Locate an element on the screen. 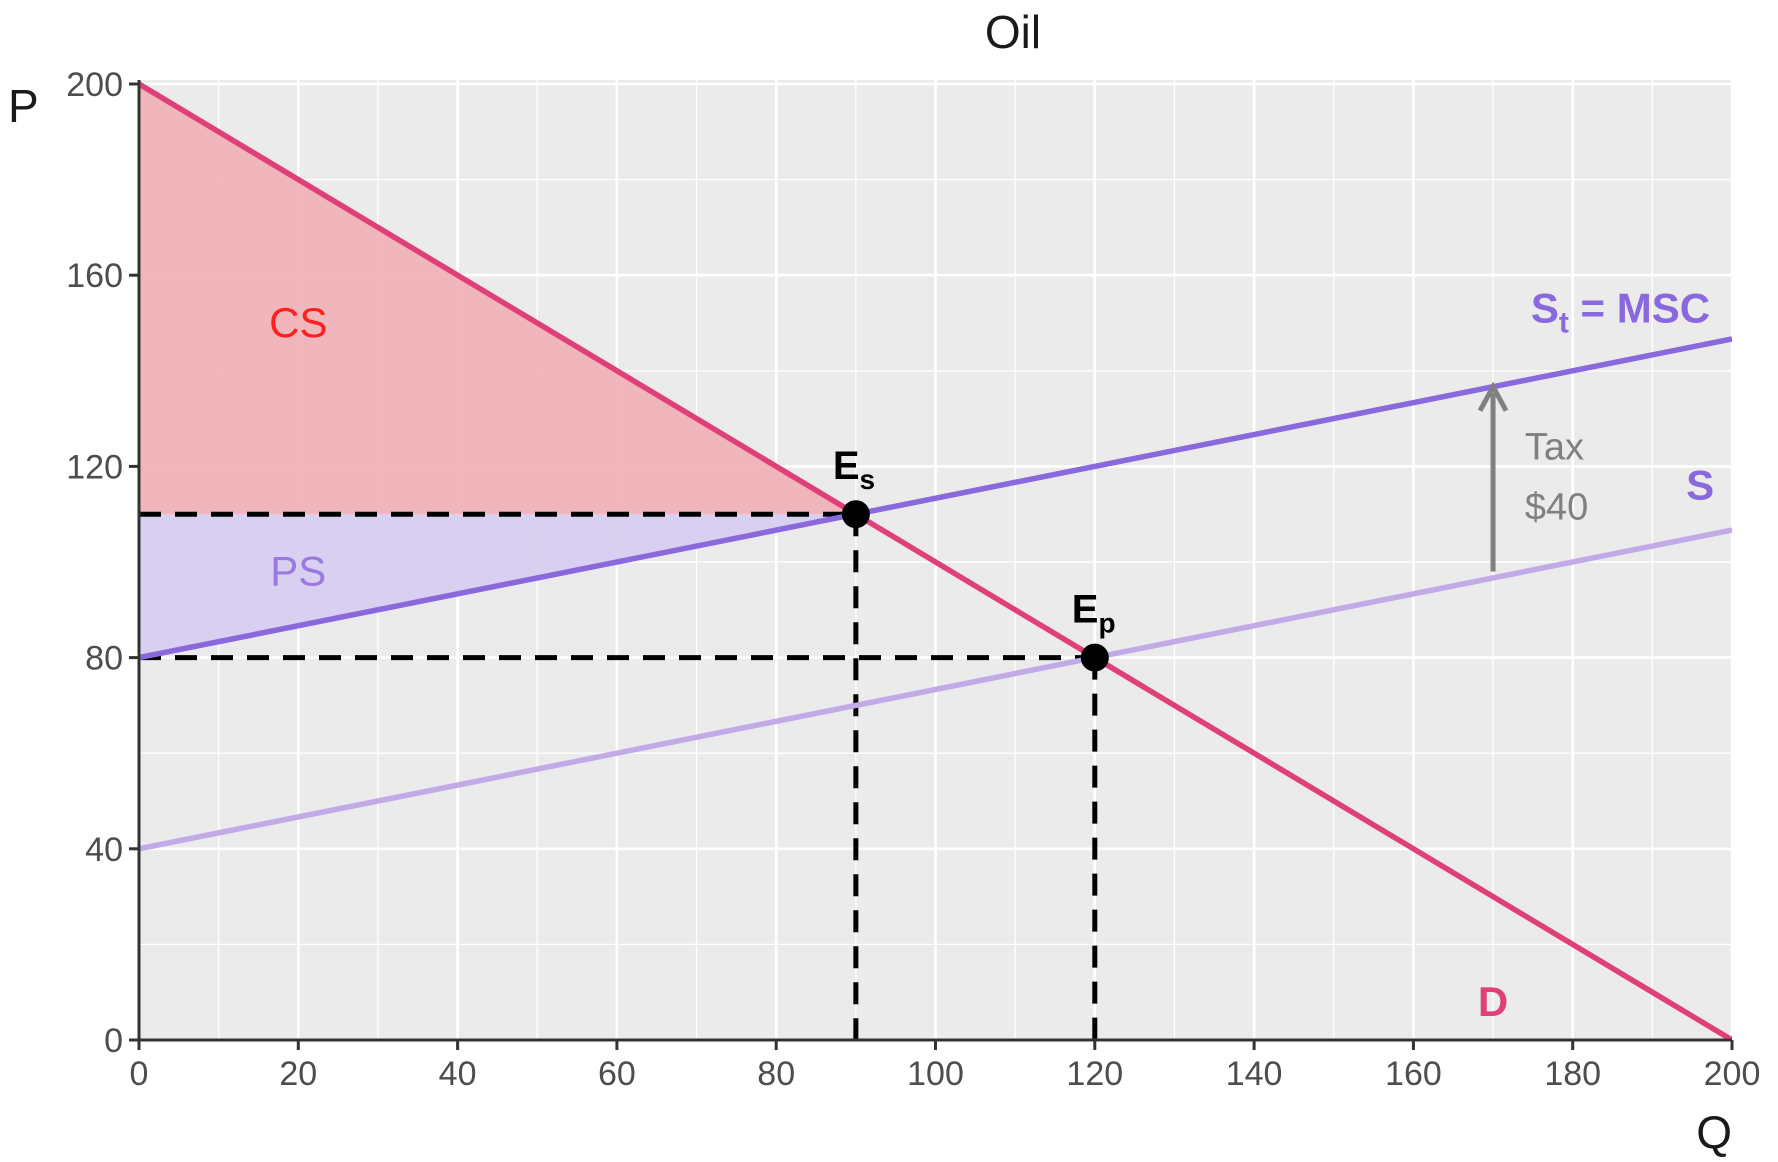 This screenshot has height=1162, width=1778. x-tick-label: 180 is located at coordinates (1572, 1074).